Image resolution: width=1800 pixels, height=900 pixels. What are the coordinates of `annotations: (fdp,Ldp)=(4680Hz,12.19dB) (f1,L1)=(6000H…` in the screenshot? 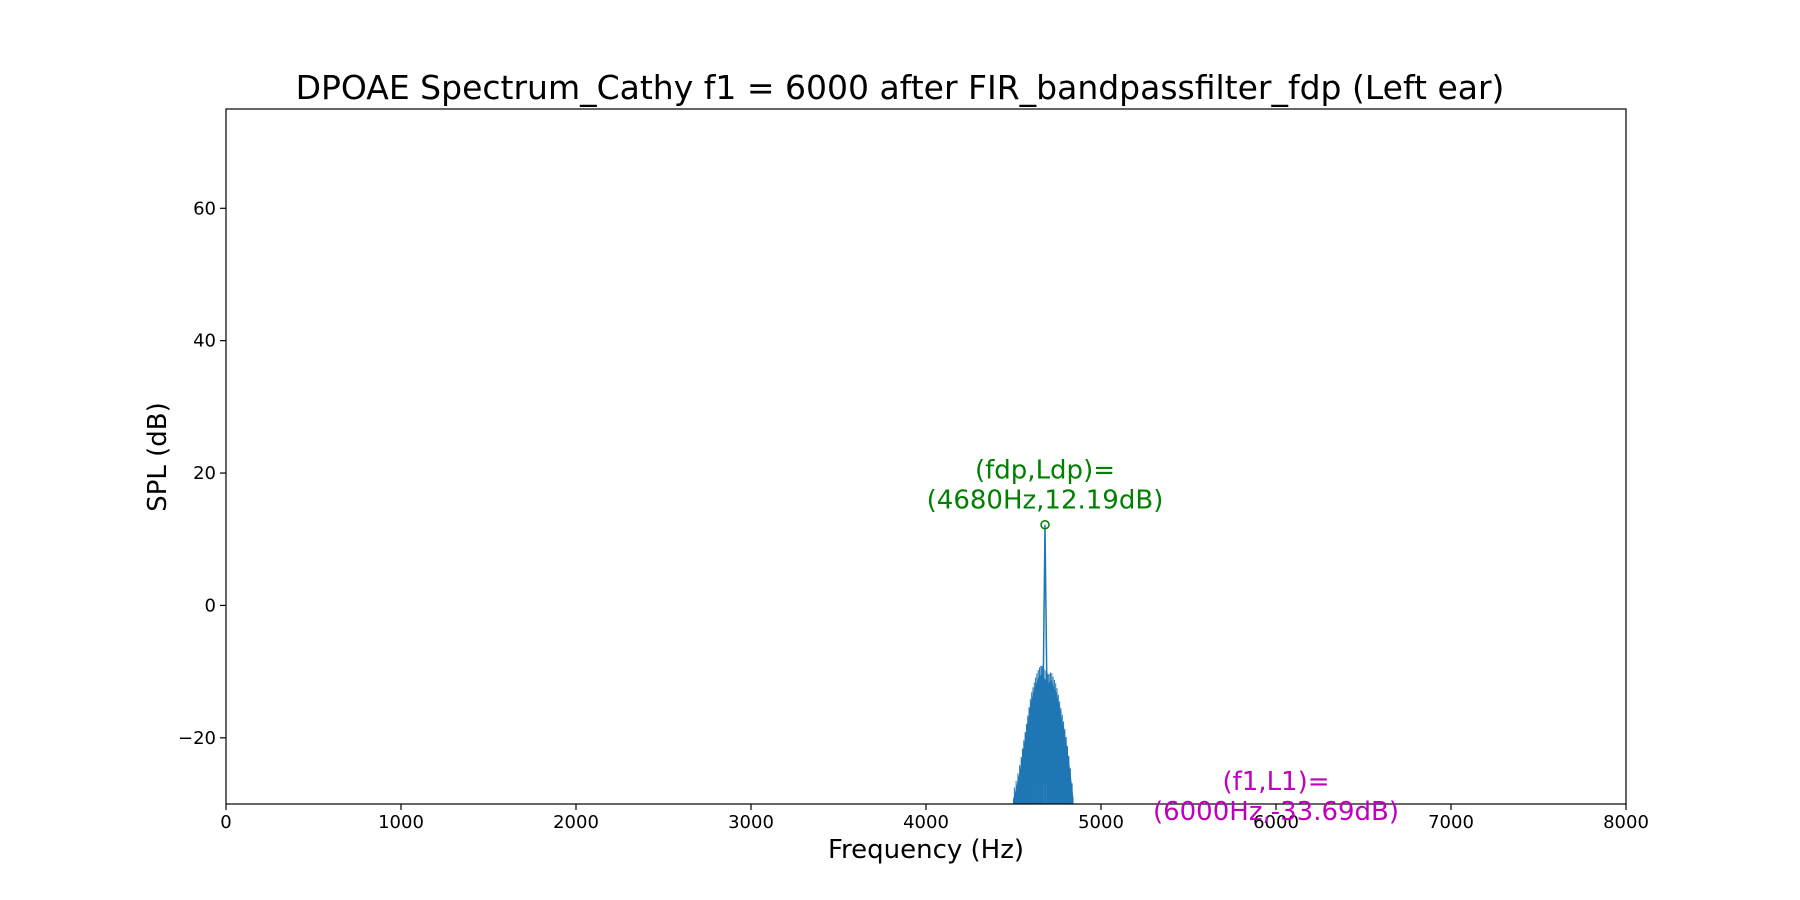 It's located at (1163, 641).